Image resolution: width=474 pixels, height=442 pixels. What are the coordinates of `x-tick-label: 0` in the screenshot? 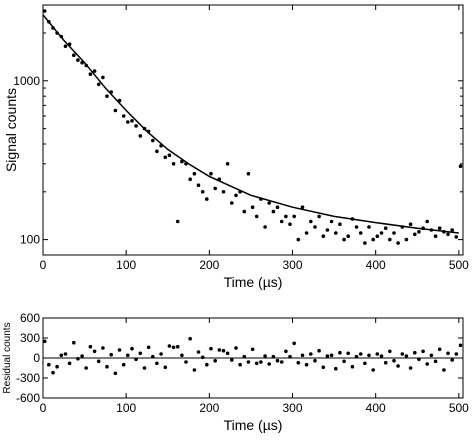 It's located at (43, 408).